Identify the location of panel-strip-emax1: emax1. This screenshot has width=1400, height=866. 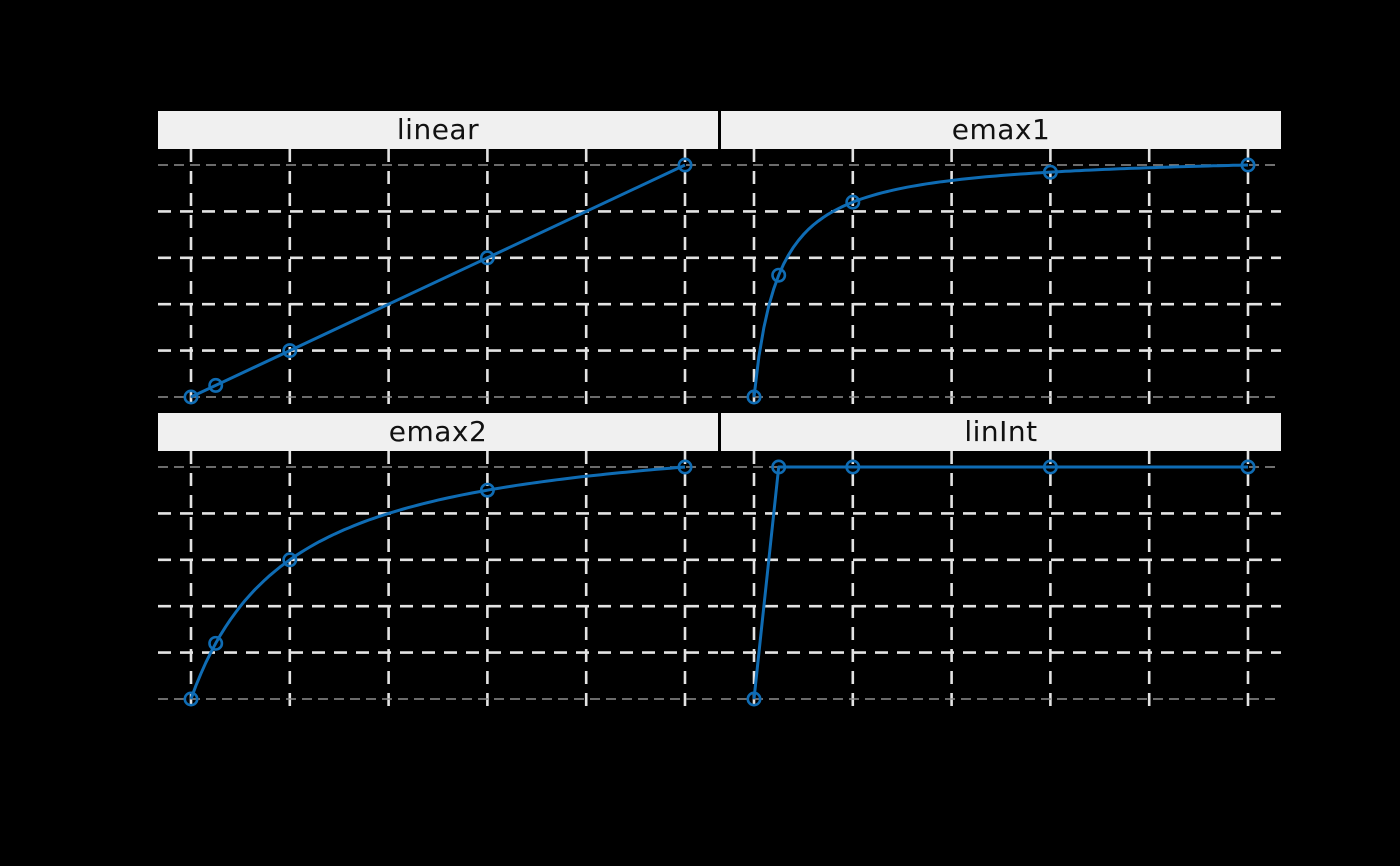
(1001, 130).